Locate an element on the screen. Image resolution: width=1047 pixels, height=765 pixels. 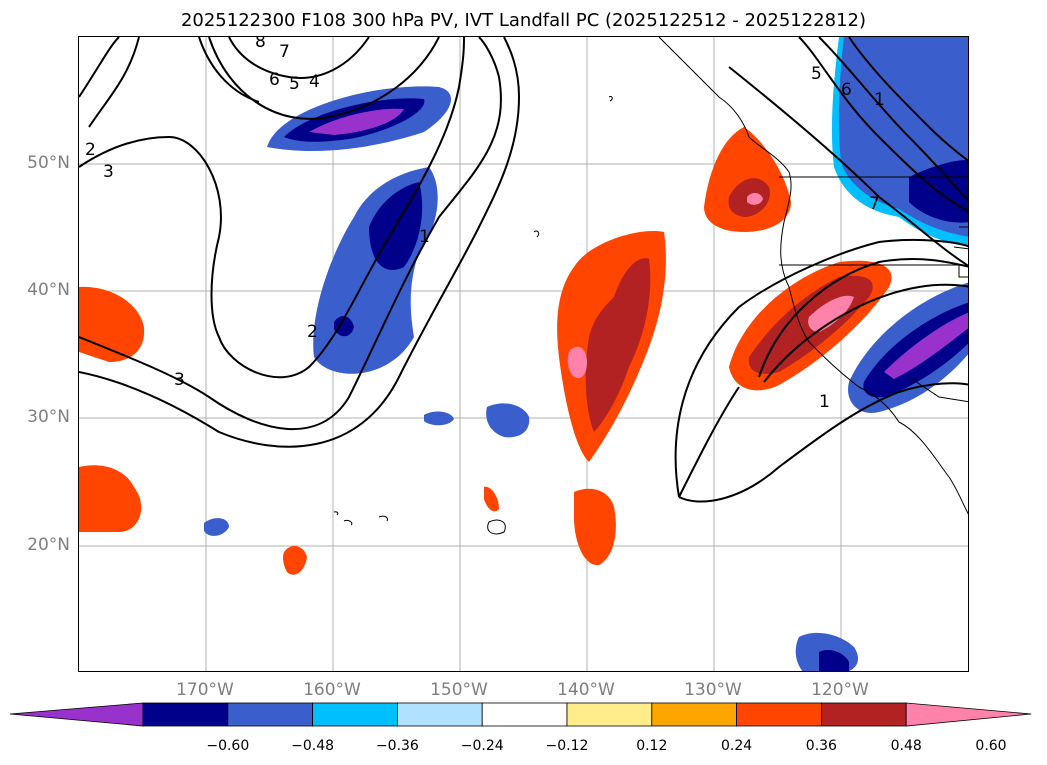
lon-label-120w: 120°W is located at coordinates (840, 690).